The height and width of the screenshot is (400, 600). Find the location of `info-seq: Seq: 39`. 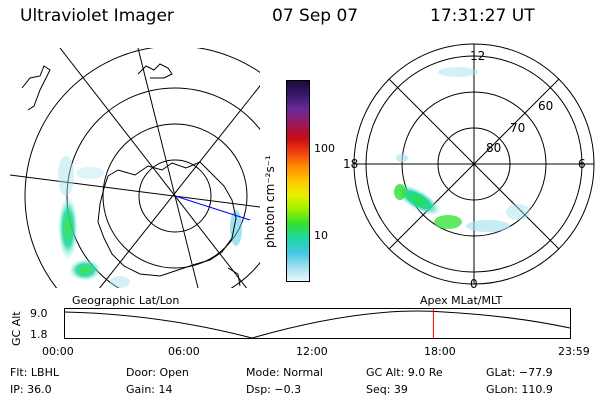

info-seq: Seq: 39 is located at coordinates (387, 389).